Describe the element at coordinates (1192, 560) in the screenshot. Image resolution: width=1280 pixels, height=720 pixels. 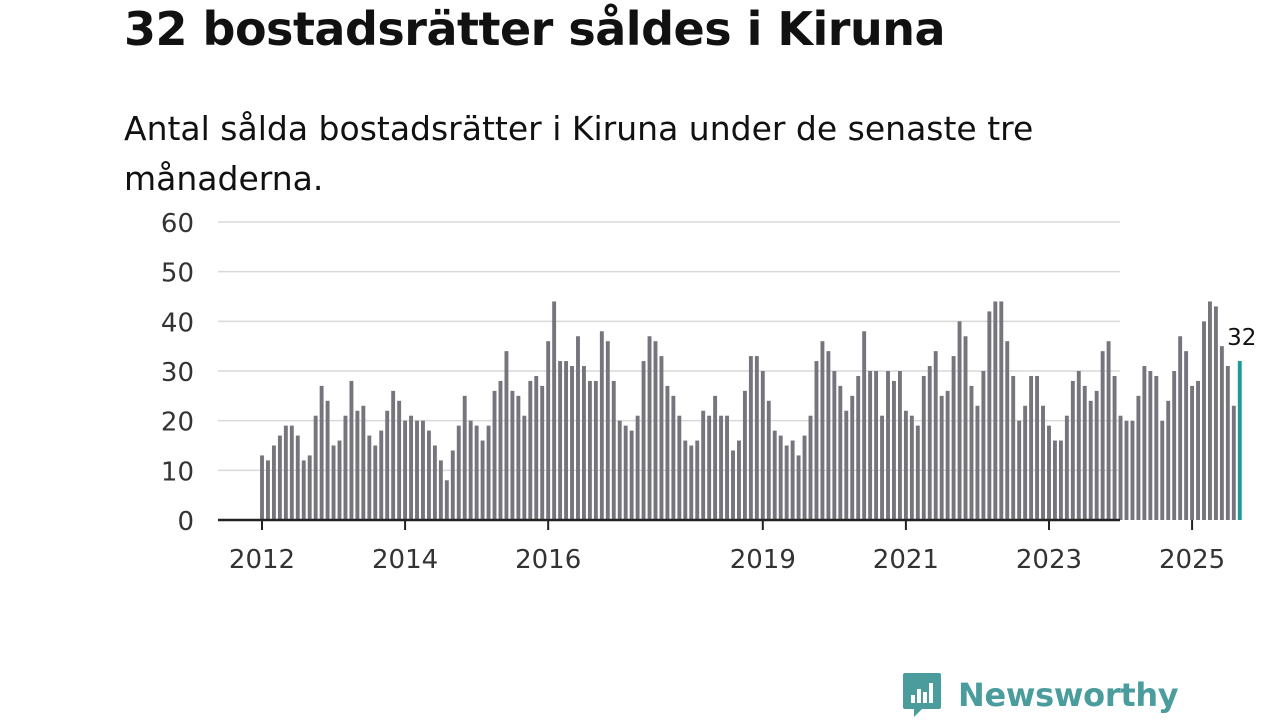
I see `x-tick-label: 2025` at that location.